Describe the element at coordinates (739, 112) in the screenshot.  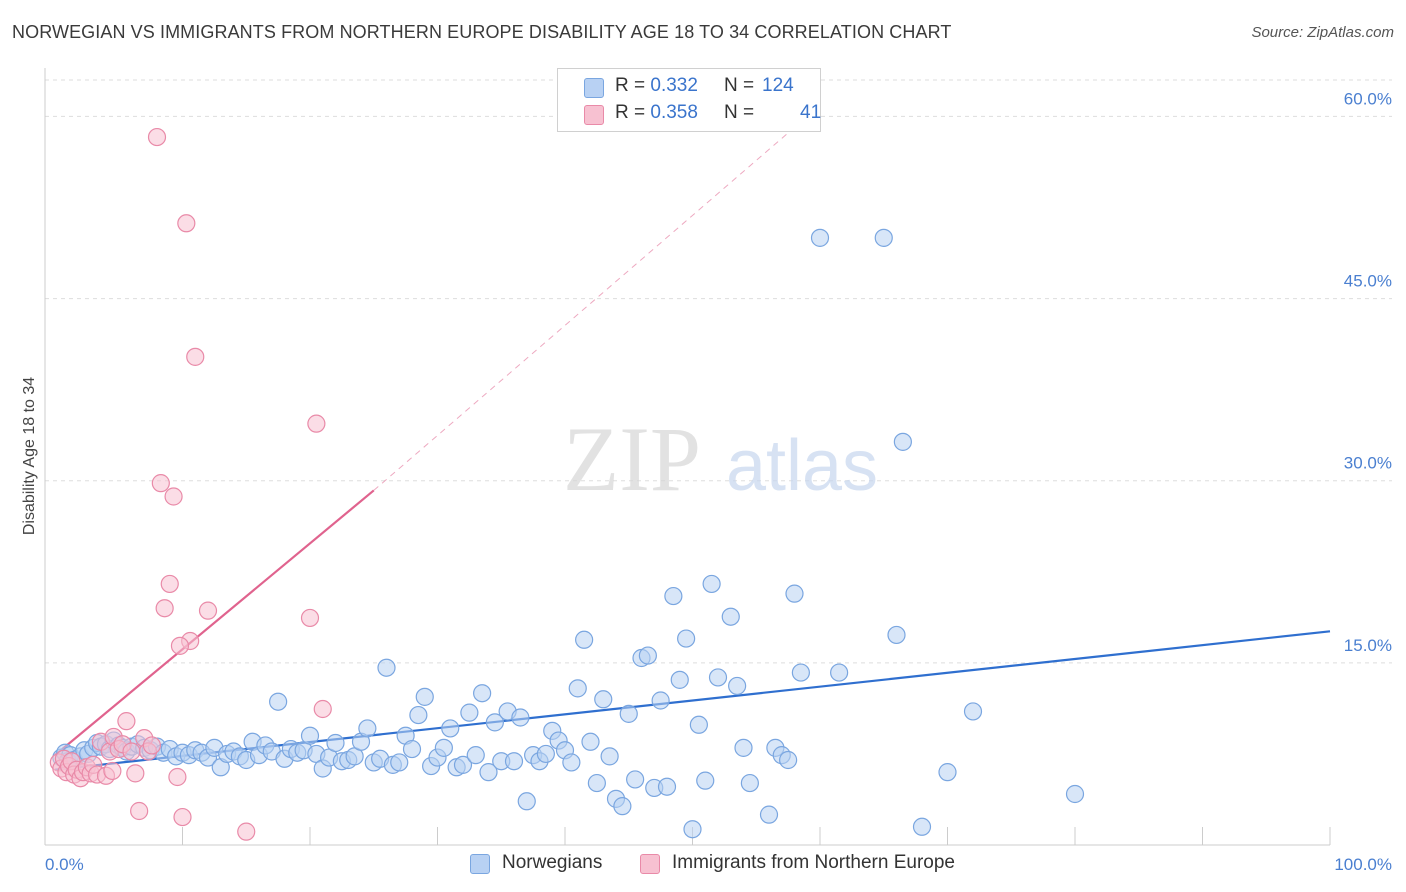
I see `legend-n-label: N =` at that location.